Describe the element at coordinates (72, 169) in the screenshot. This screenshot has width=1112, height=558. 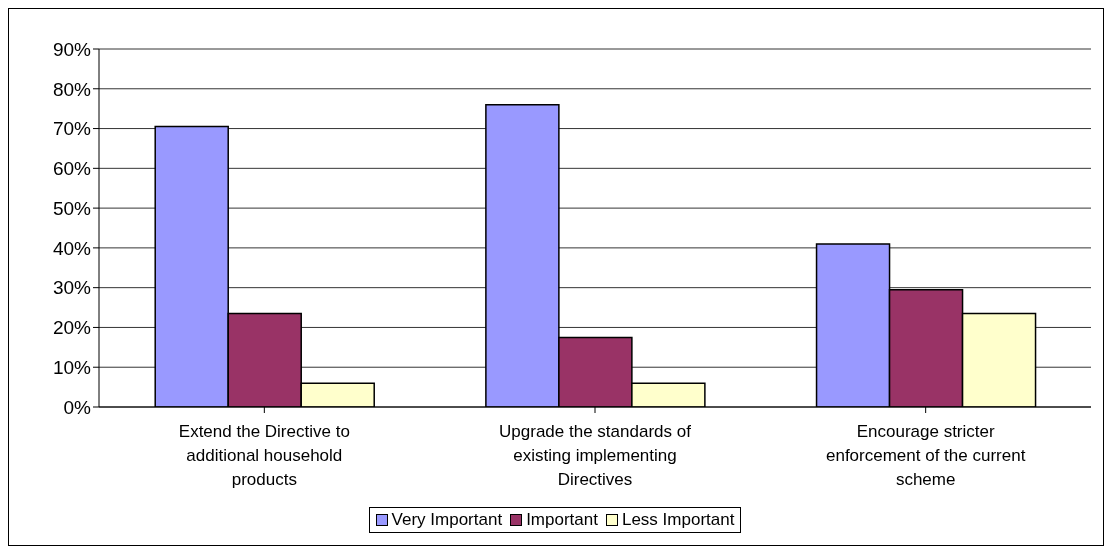
I see `y-tick-label: 60%` at that location.